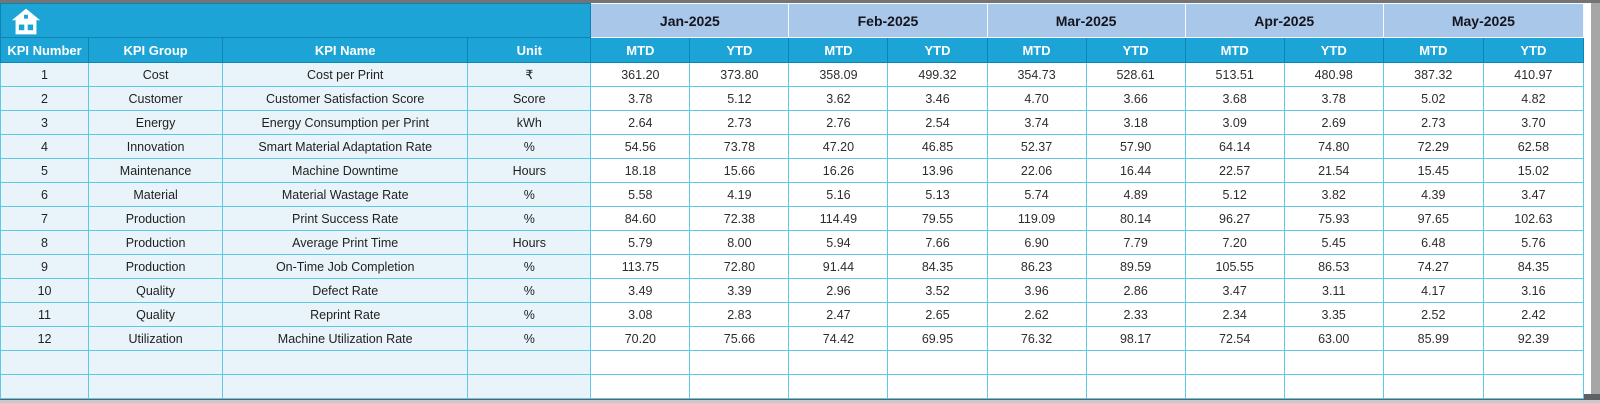 This screenshot has height=403, width=1600. Describe the element at coordinates (1533, 50) in the screenshot. I see `col-header-ytd-may: YTD` at that location.